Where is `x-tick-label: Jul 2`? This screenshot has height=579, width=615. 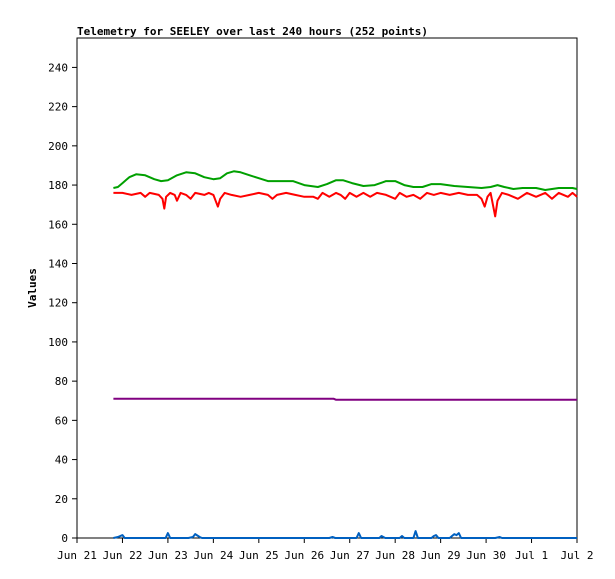
x-tick-label: Jul 2 is located at coordinates (576, 555).